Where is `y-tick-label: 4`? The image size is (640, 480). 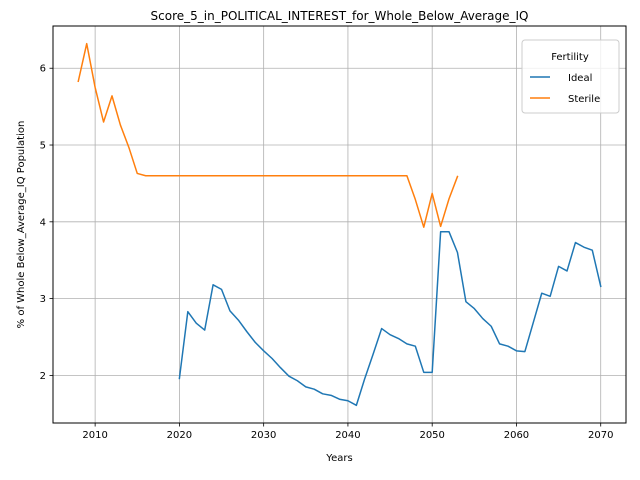 y-tick-label: 4 is located at coordinates (43, 222).